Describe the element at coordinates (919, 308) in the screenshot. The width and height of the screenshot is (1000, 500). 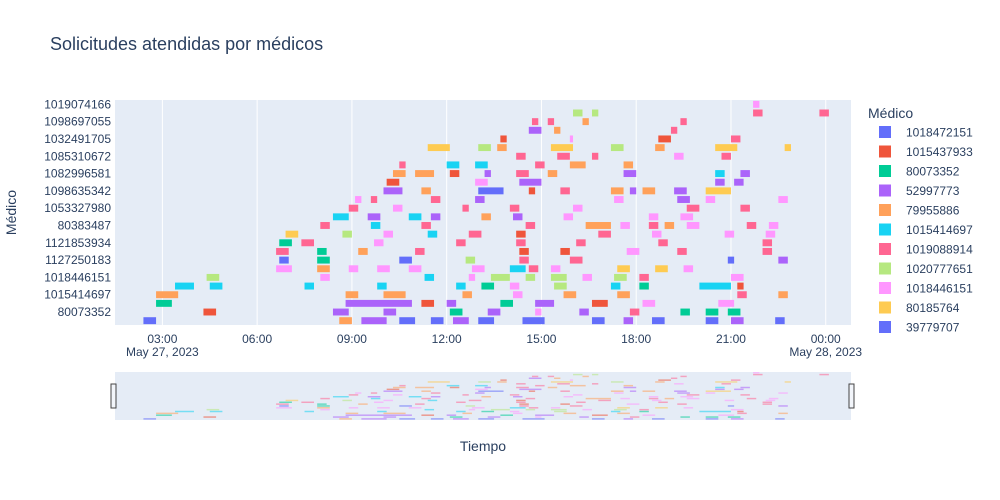
I see `legend-item: 80185764` at that location.